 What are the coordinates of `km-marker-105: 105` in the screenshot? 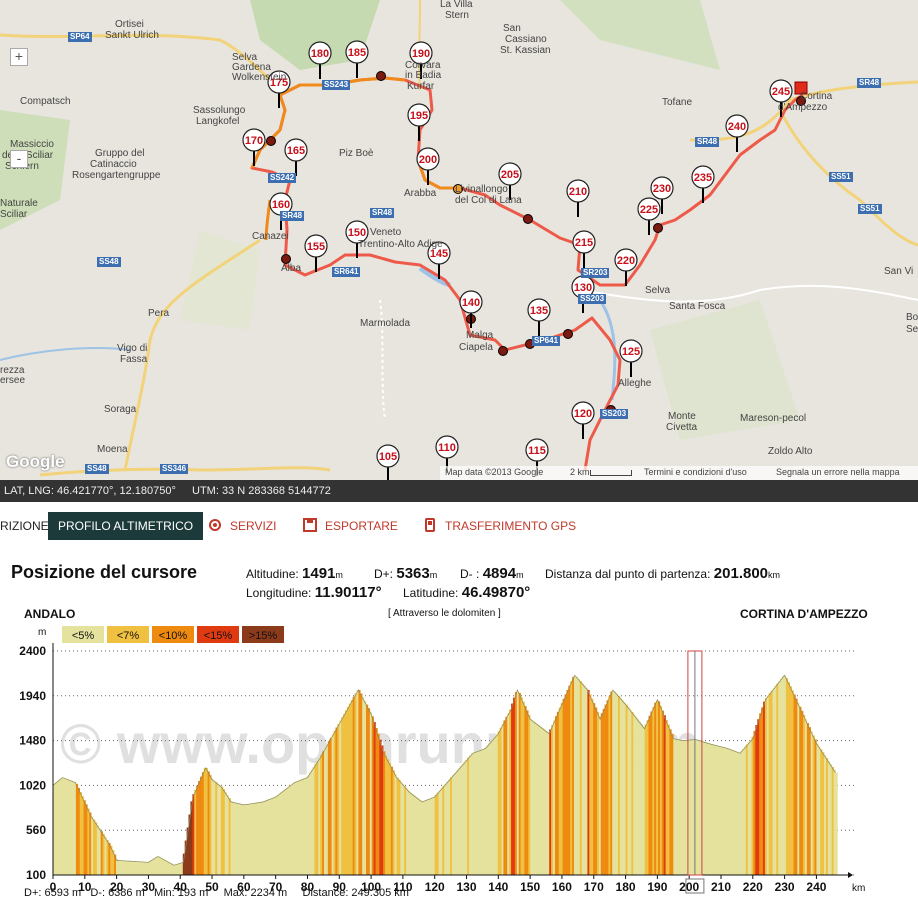 It's located at (388, 462).